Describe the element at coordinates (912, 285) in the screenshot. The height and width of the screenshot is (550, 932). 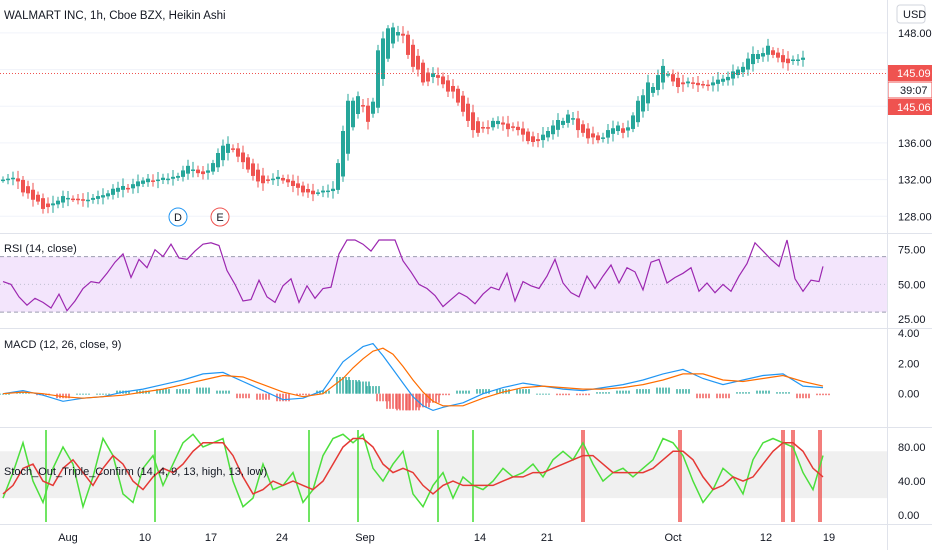
I see `rsi-tick-label: 50.00` at that location.